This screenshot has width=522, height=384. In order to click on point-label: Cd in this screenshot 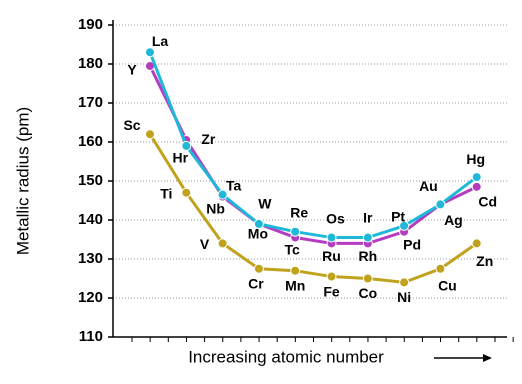, I will do `click(487, 202)`.